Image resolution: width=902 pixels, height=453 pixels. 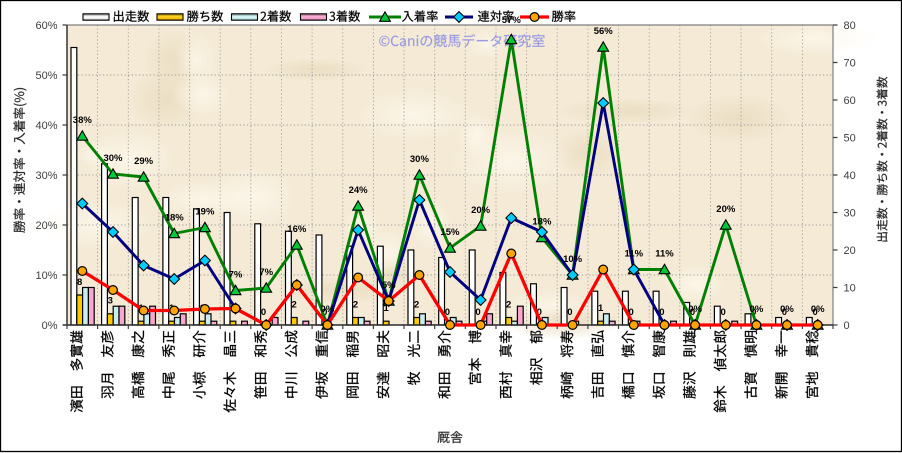 What do you see at coordinates (389, 285) in the screenshot?
I see `svg-text: 5%` at bounding box center [389, 285].